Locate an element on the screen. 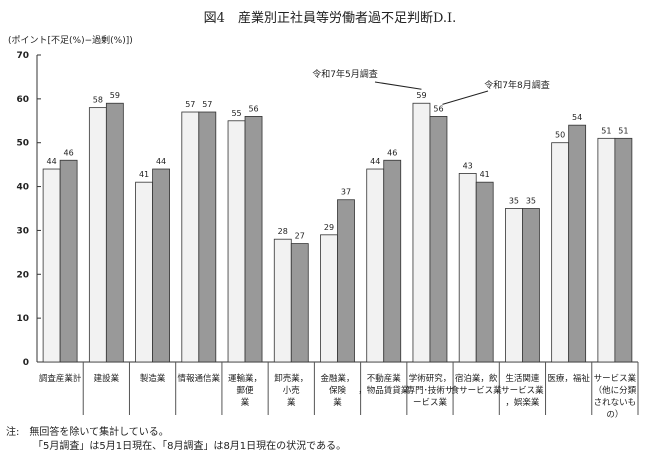  note-line-2: 「5月調査」は5月1日現在、「8月調査」は8月1日現在の状況である。 is located at coordinates (190, 446).